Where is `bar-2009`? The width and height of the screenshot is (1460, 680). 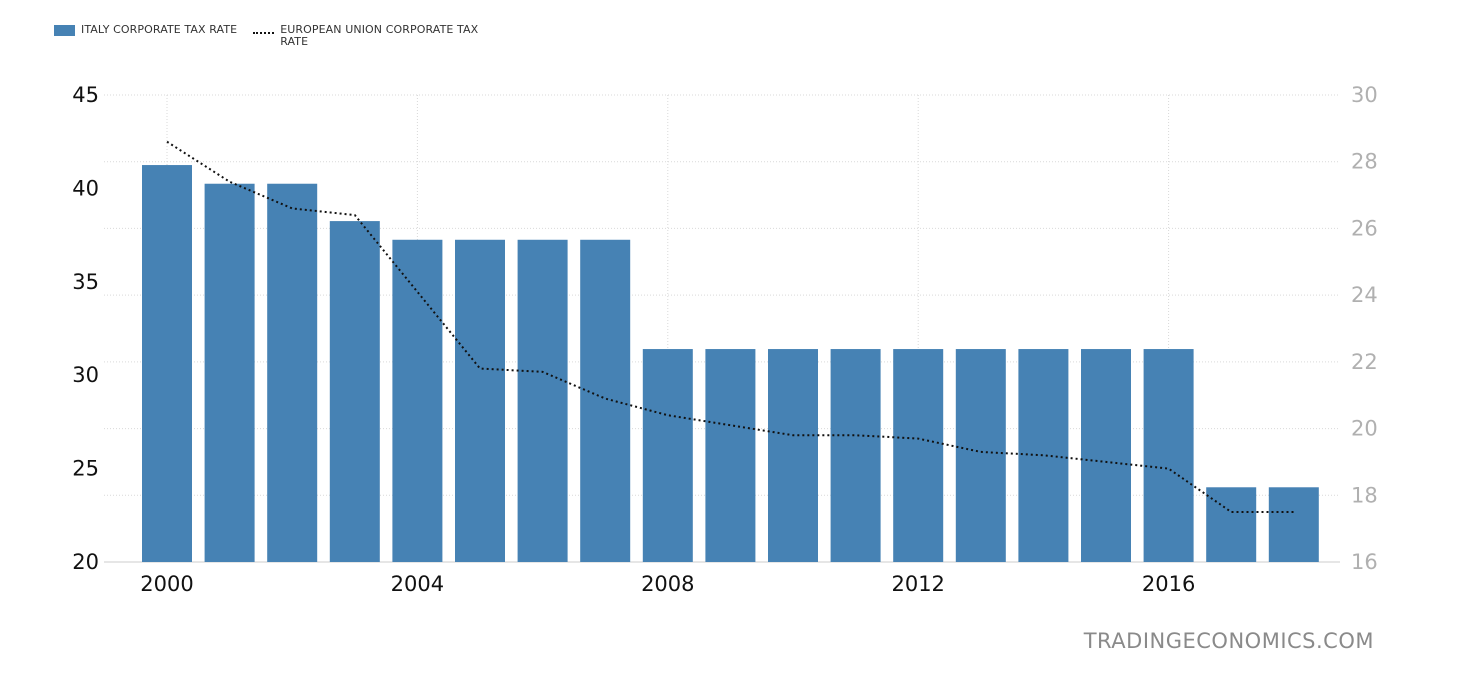 bar-2009 is located at coordinates (730, 455).